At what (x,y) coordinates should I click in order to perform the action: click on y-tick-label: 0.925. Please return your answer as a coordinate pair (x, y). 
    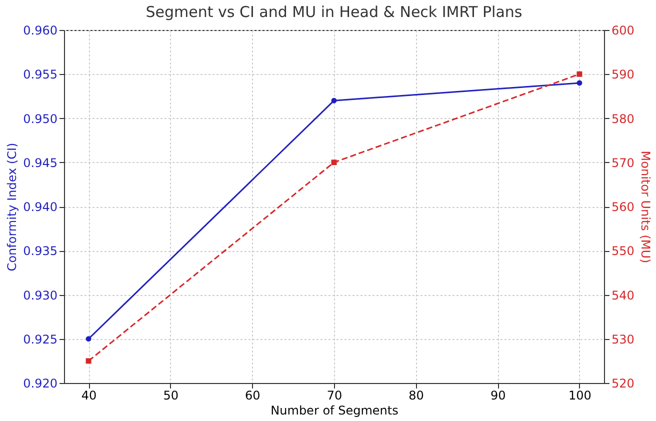
    Looking at the image, I should click on (40, 339).